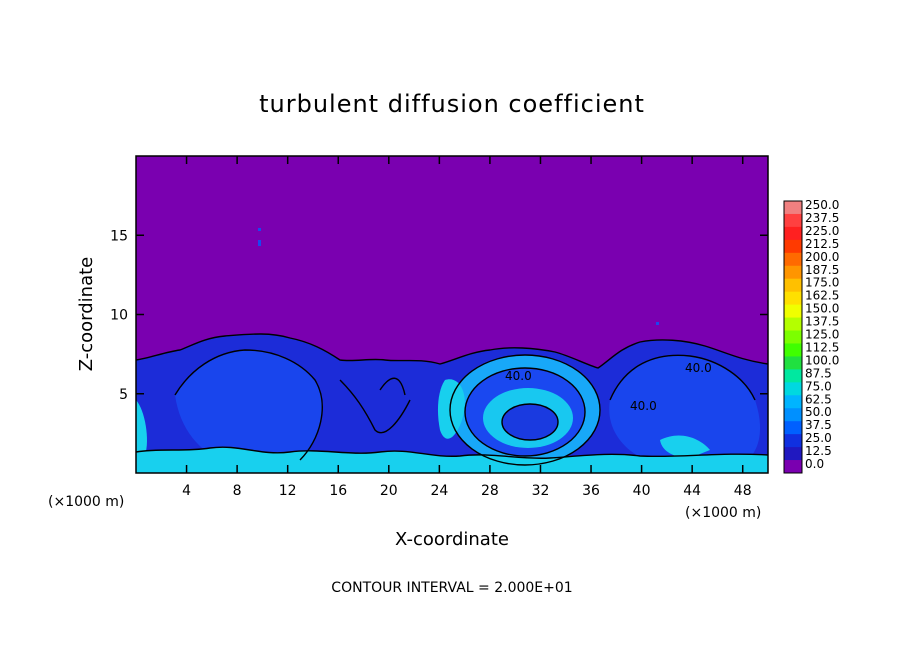 This screenshot has height=654, width=904. I want to click on y-tick-label: 5, so click(123, 395).